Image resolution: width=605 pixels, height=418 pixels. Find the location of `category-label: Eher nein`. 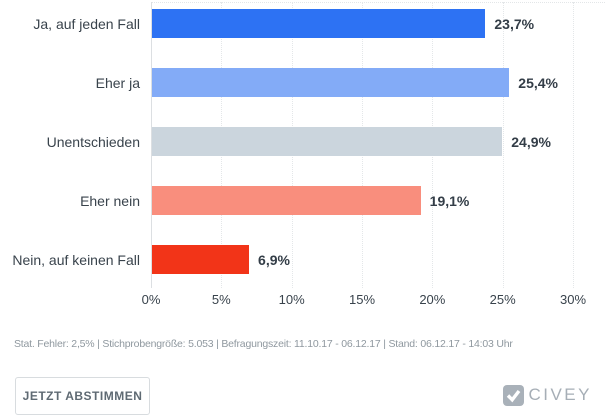

category-label: Eher nein is located at coordinates (110, 200).